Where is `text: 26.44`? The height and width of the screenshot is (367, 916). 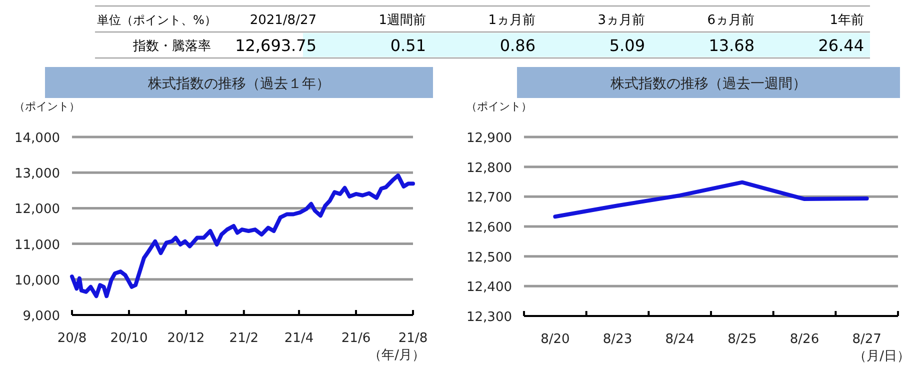
text: 26.44 is located at coordinates (841, 45).